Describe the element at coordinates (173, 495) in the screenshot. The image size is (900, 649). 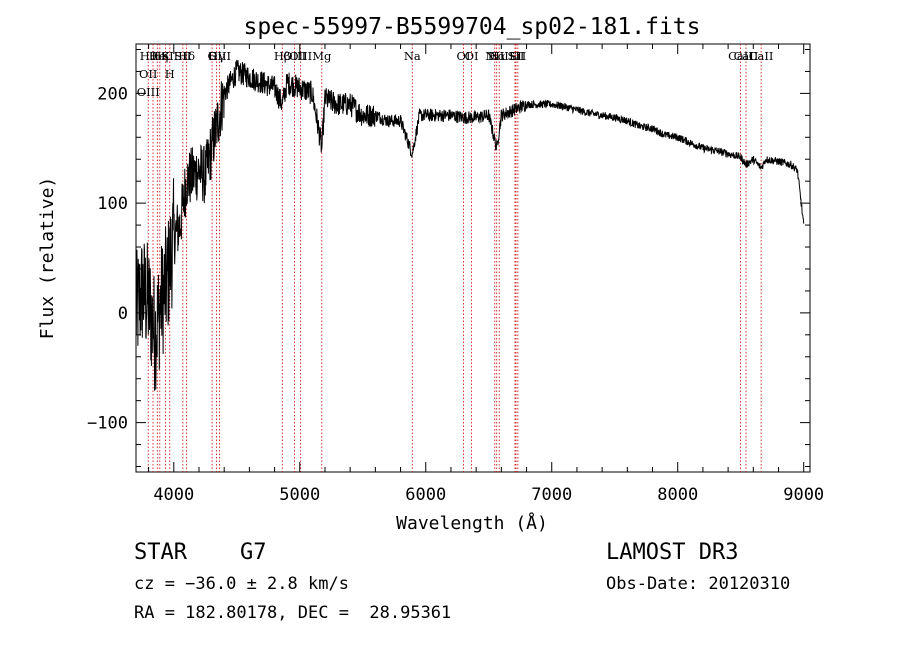
I see `x-tick-label: 4000` at that location.